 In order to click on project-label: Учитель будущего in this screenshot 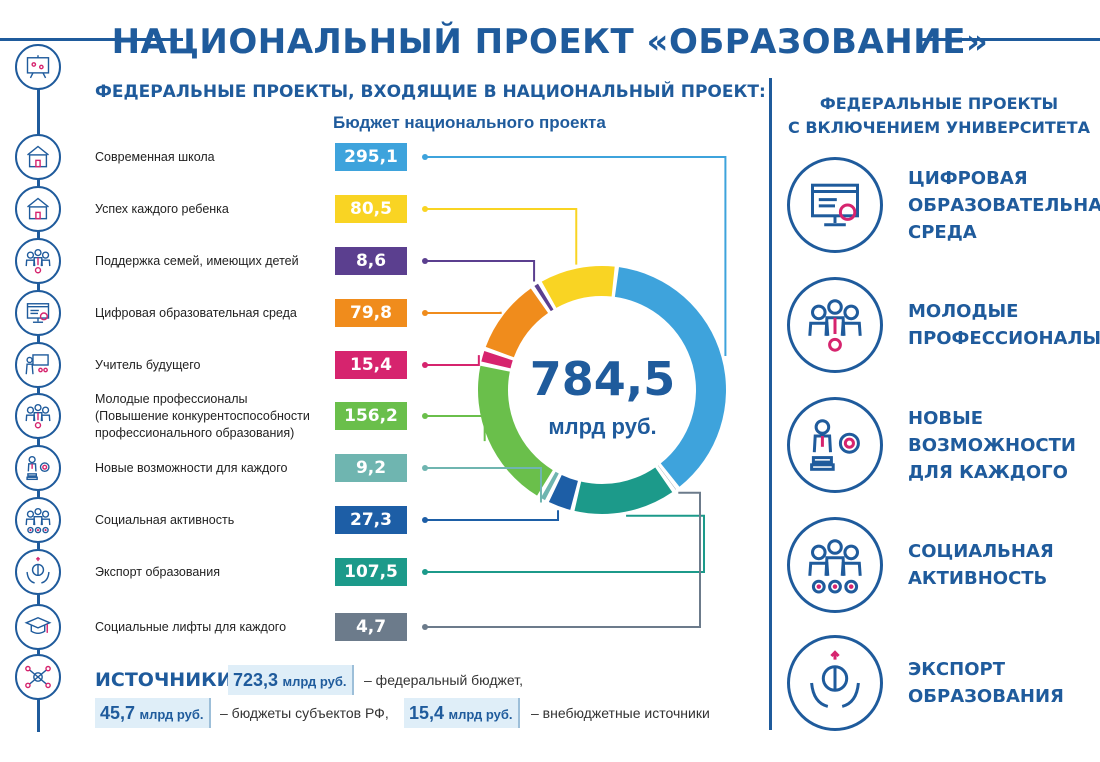, I will do `click(148, 364)`.